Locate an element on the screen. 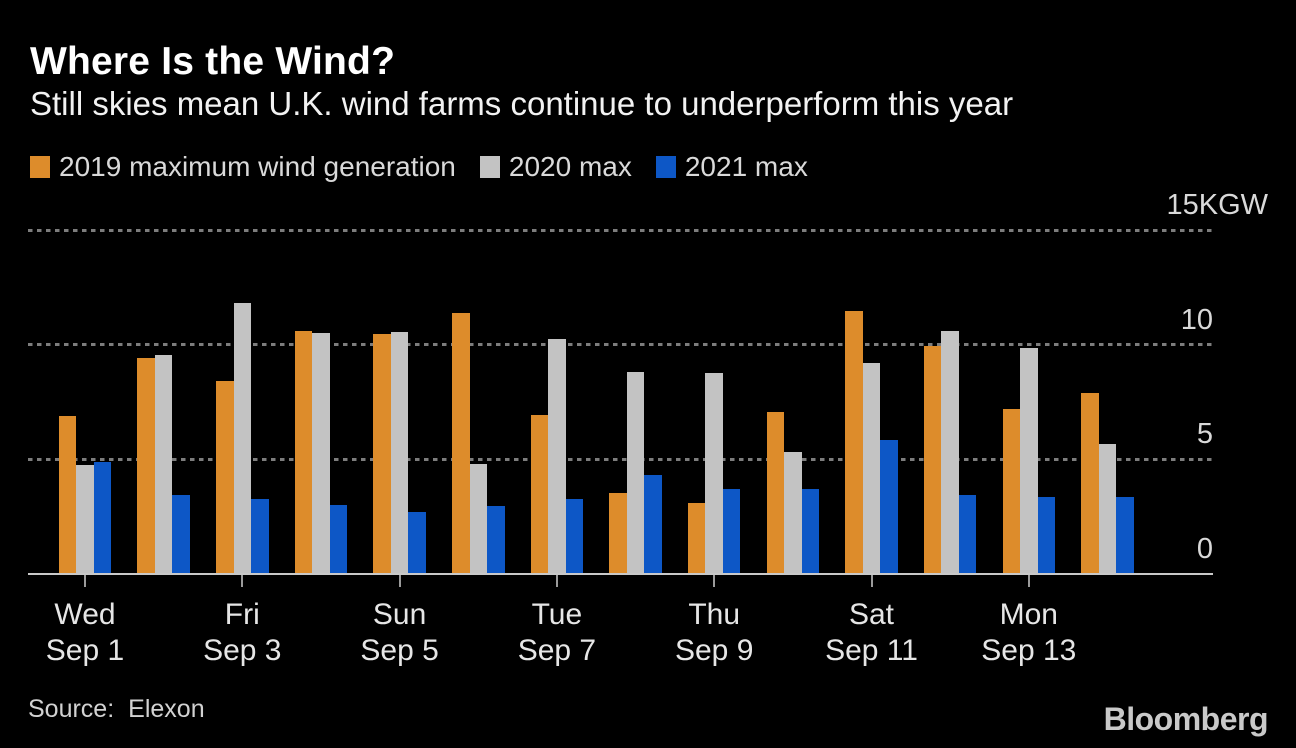  source-note: Source: Elexon is located at coordinates (116, 709).